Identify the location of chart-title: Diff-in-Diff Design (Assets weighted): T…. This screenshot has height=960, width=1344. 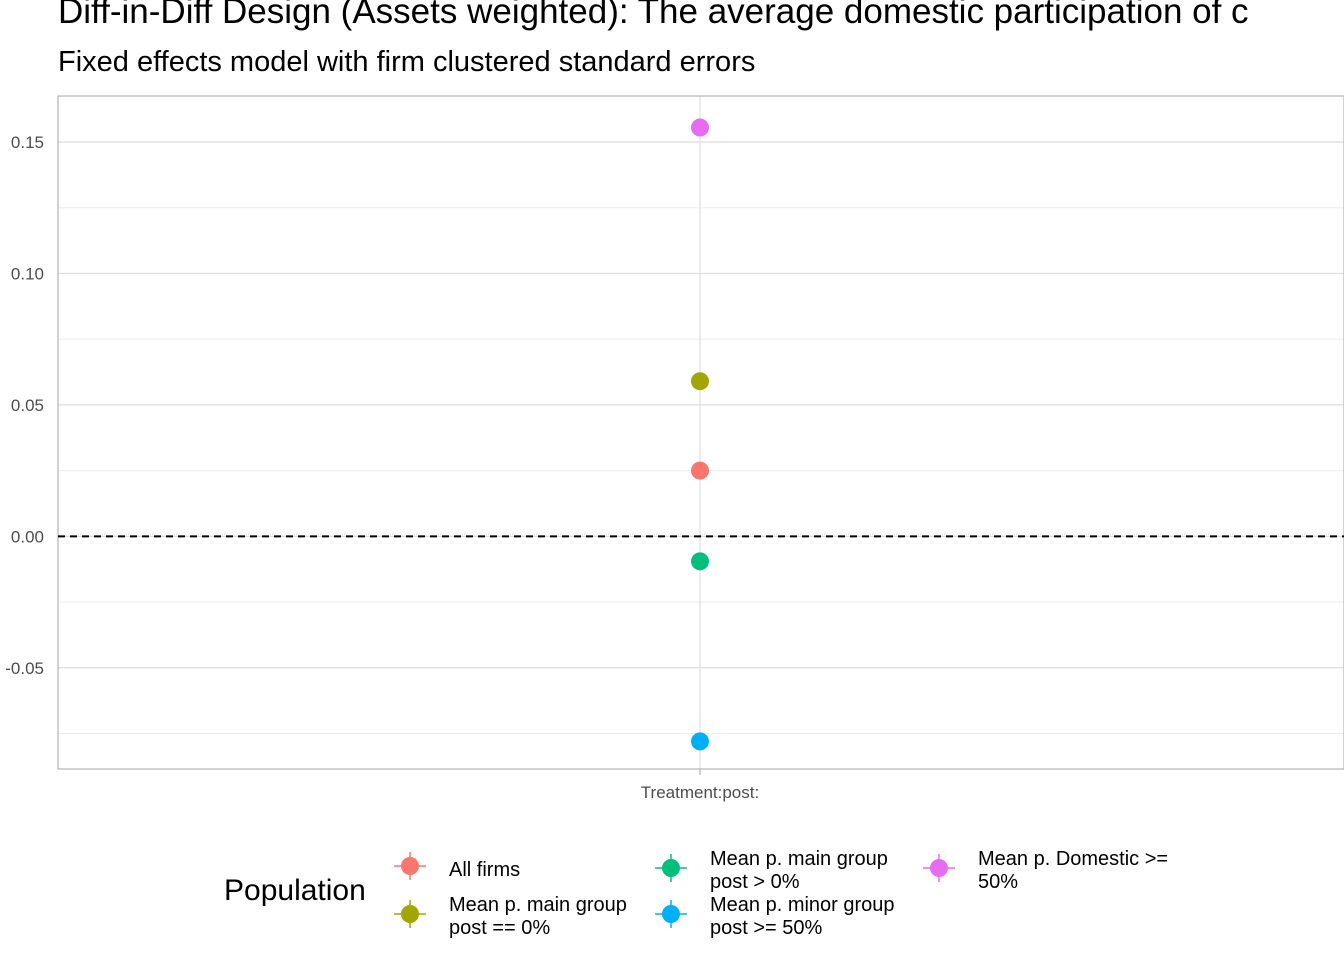
(653, 15).